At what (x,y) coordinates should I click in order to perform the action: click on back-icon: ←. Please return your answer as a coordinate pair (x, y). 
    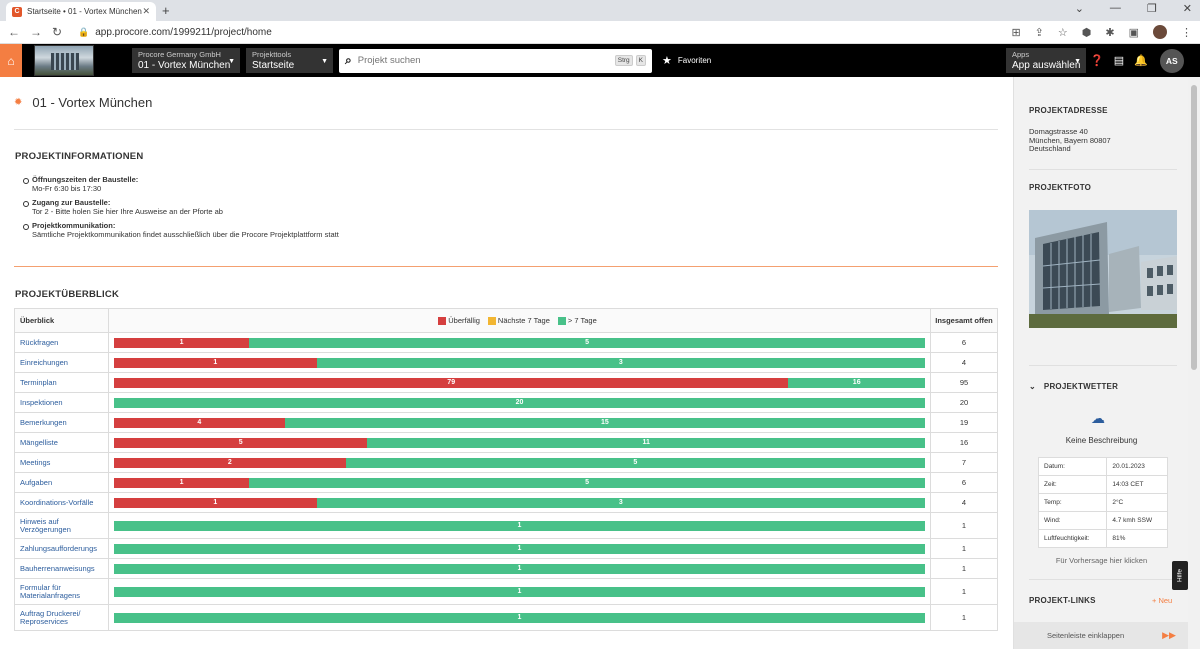
    Looking at the image, I should click on (14, 32).